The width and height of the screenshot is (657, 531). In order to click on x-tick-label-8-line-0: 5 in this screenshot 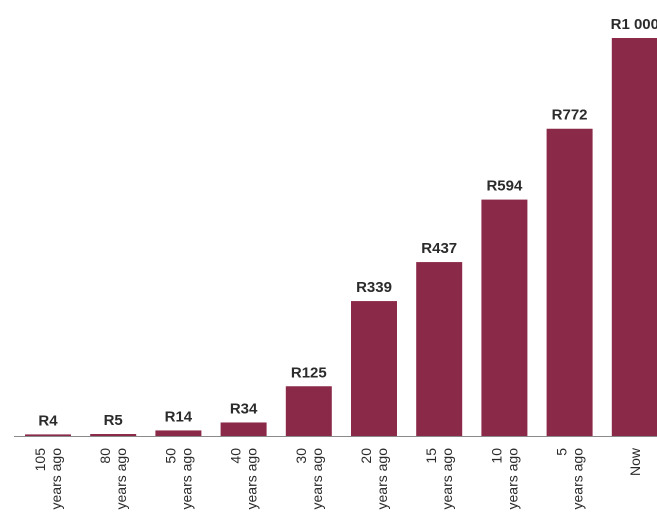, I will do `click(562, 452)`.